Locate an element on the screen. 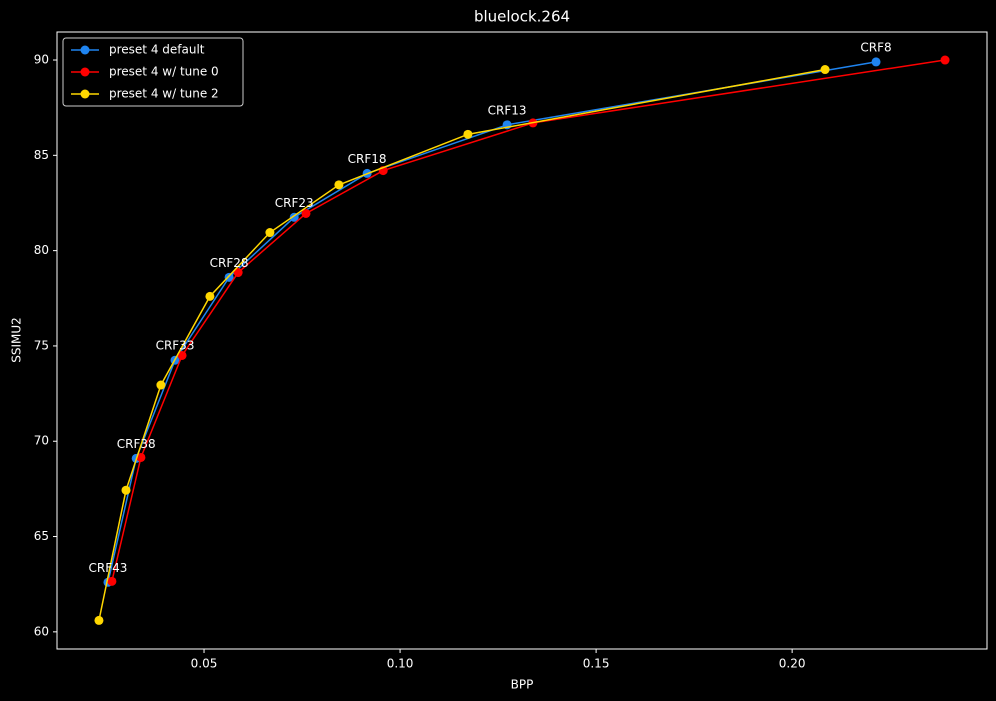 The height and width of the screenshot is (701, 996). annotation: CRF38 is located at coordinates (136, 444).